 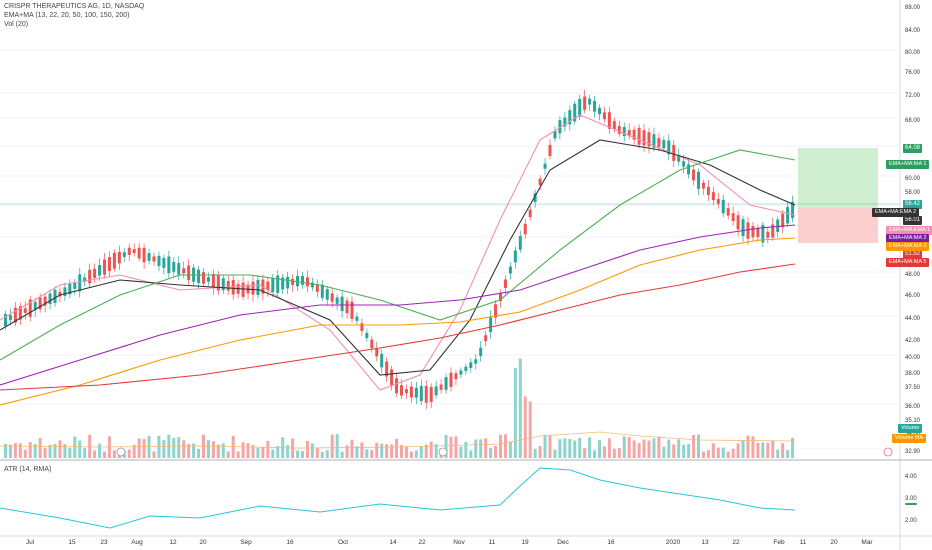 I want to click on legend-symbol: CRISPR THERAPEUTICS AG, 1D, NASDAQ, so click(x=74, y=6).